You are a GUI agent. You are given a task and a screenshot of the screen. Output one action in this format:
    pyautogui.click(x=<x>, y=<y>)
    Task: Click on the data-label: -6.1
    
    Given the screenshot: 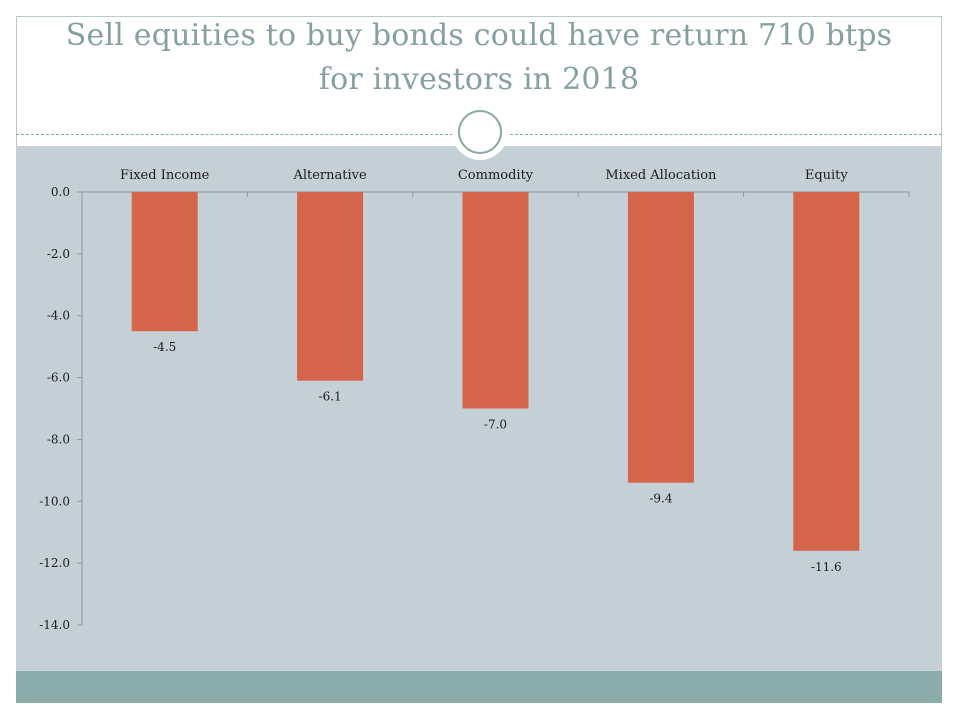 What is the action you would take?
    pyautogui.click(x=330, y=397)
    